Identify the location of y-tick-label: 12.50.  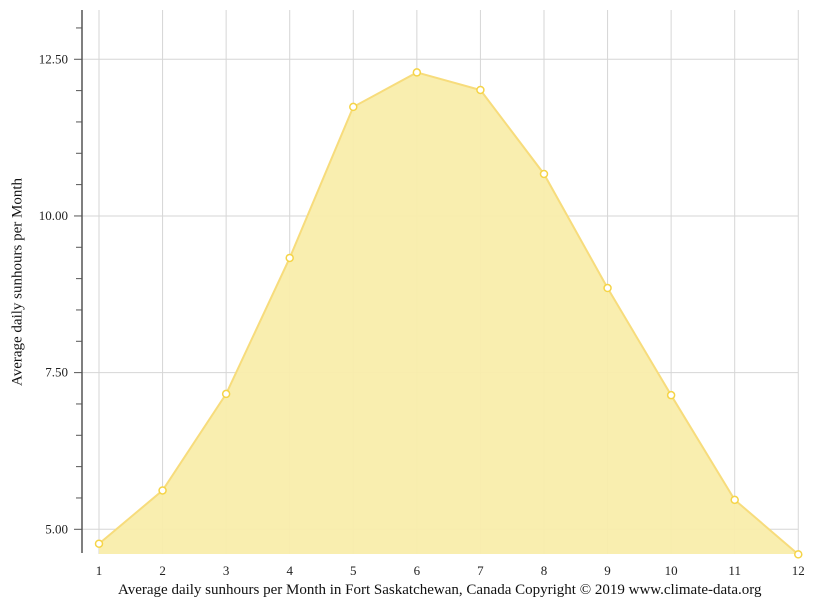
(53, 58).